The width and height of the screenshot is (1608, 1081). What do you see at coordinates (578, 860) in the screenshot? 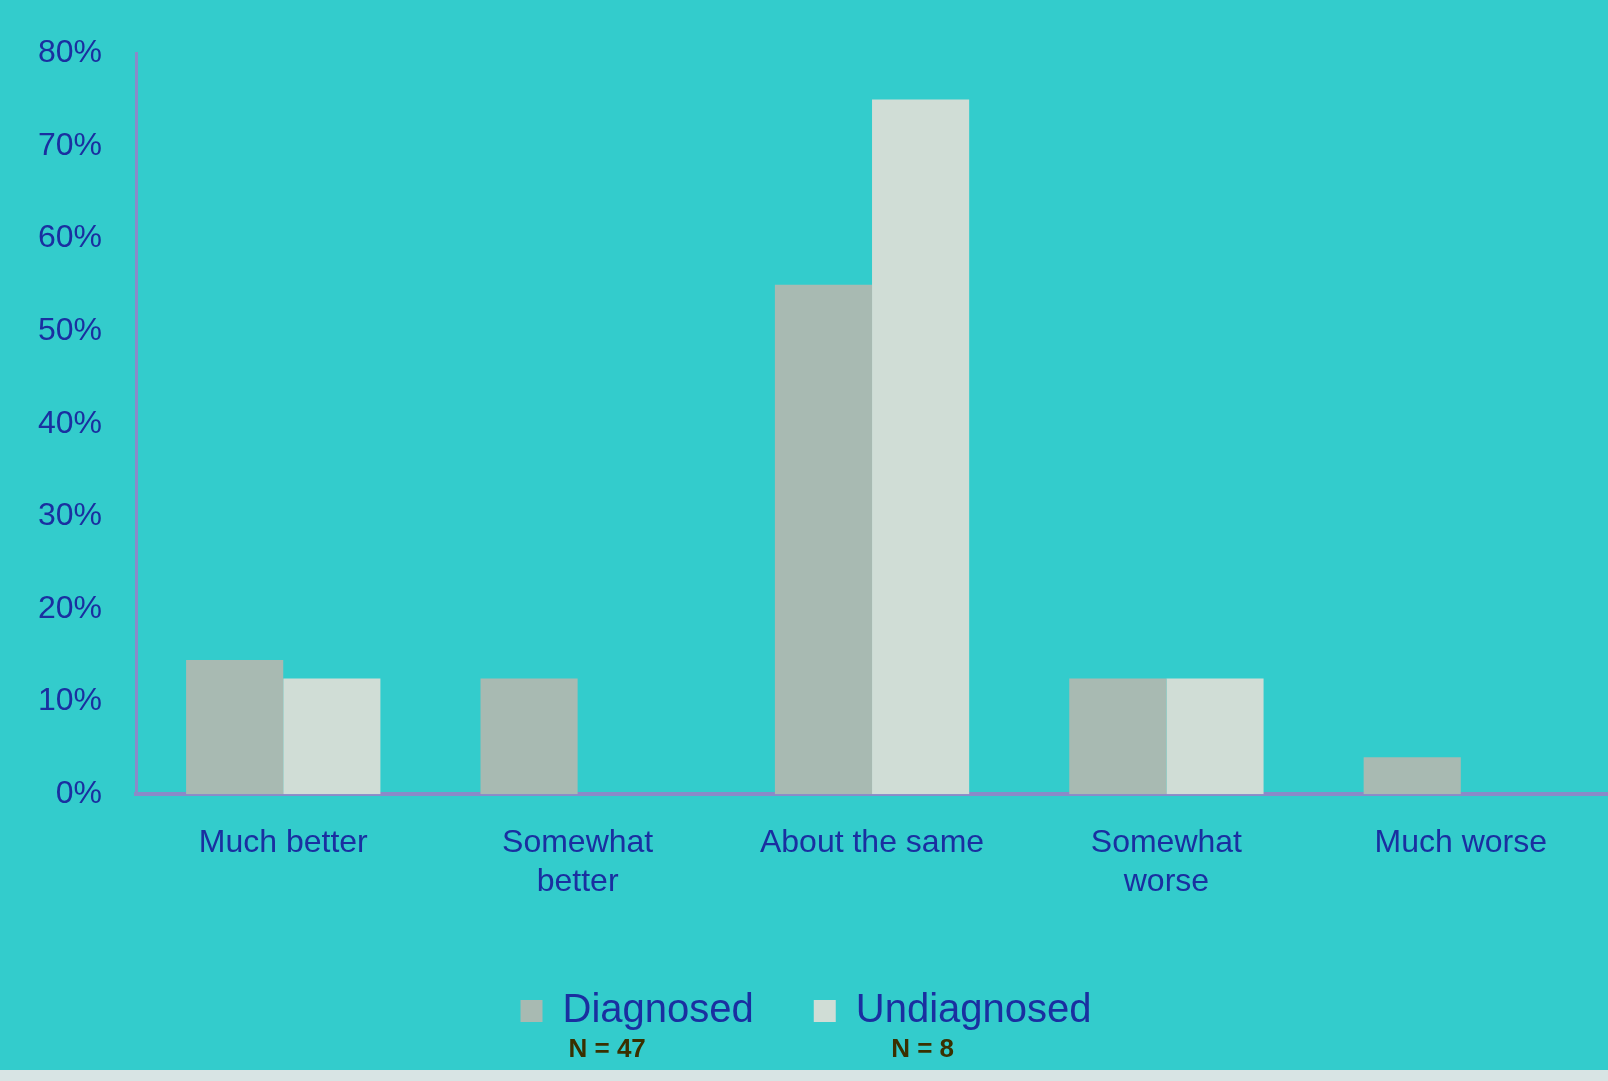
I see `x-tick-label: Somewhat better` at bounding box center [578, 860].